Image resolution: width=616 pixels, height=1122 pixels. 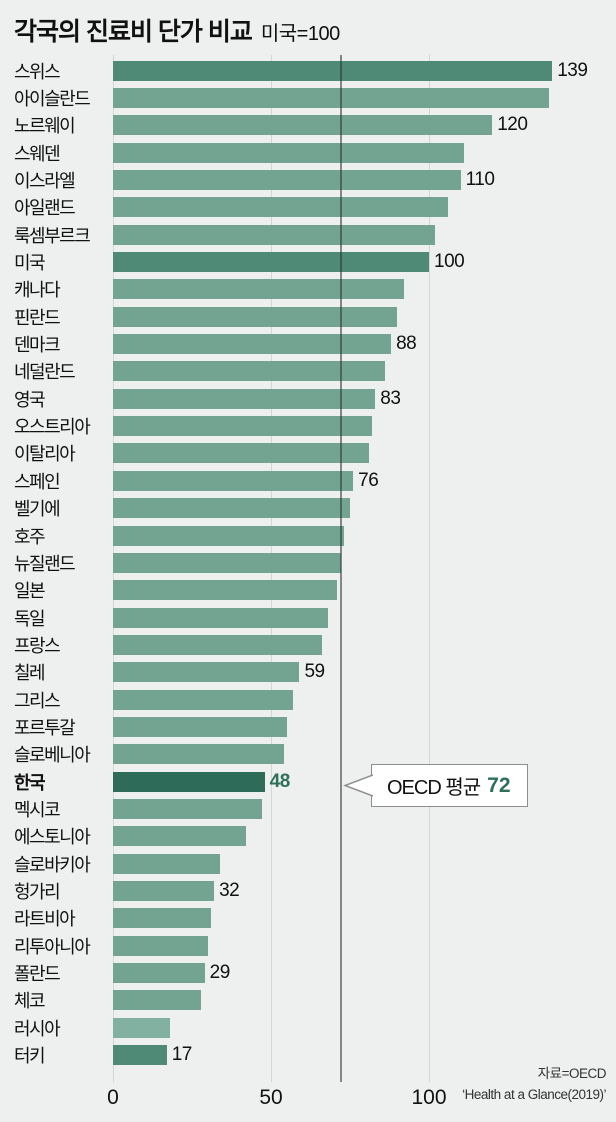 I want to click on page-subtitle: 미국=100, so click(x=300, y=34).